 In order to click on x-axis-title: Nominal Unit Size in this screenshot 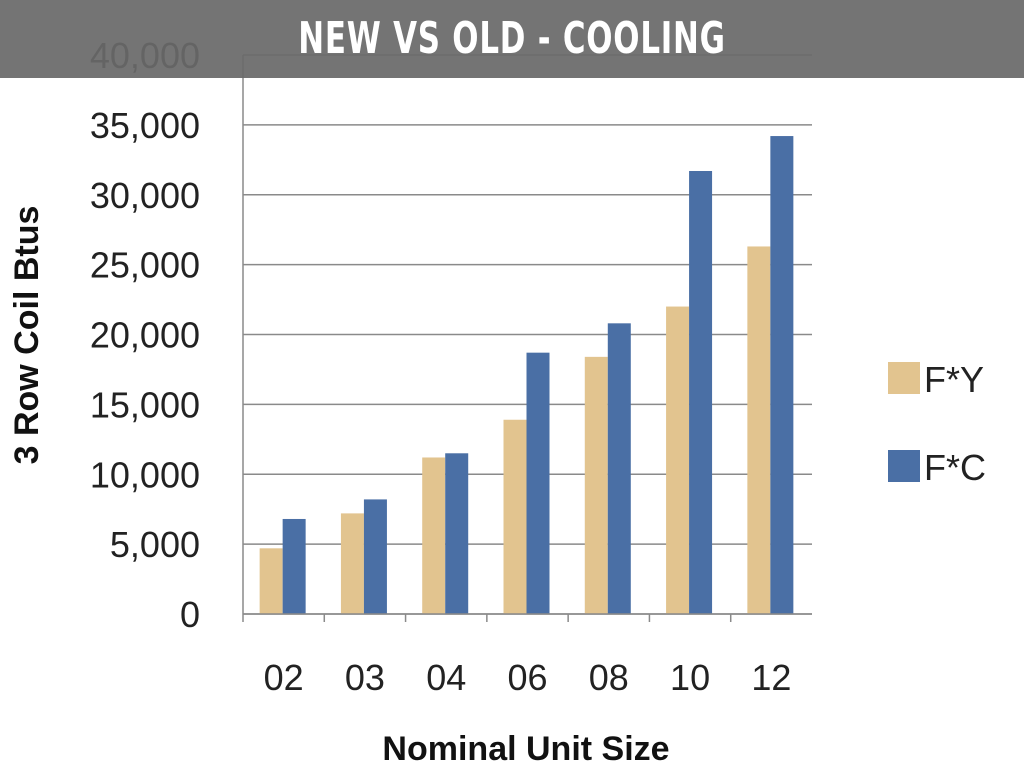, I will do `click(525, 749)`.